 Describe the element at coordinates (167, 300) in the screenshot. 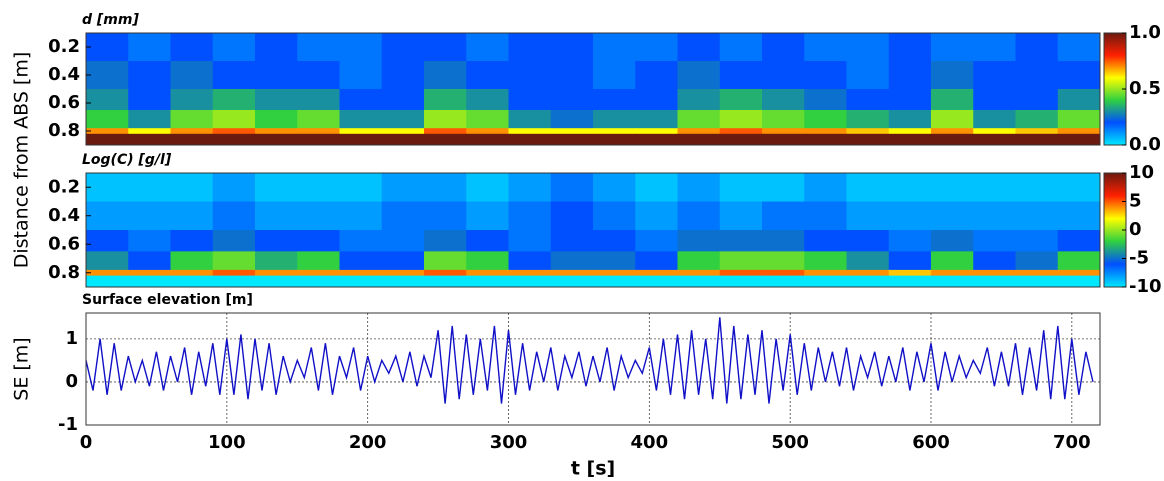

I see `panel-title: Surface elevation [m]` at that location.